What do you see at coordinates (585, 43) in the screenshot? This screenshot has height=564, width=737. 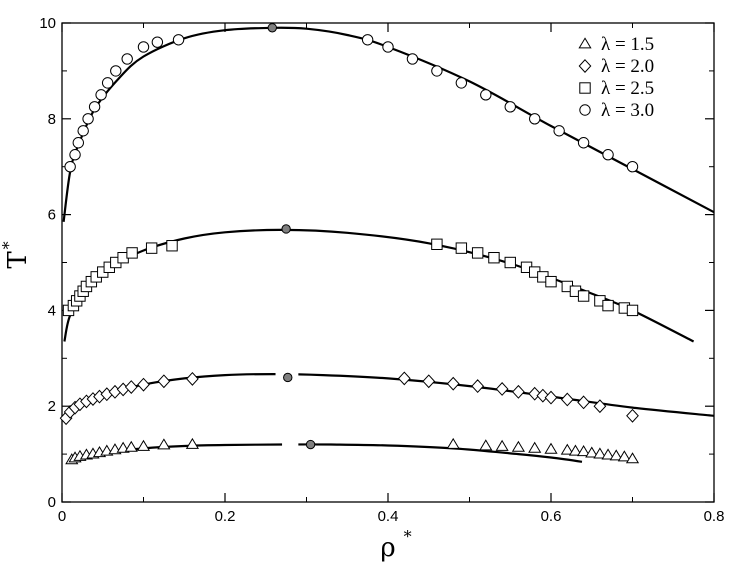 I see `legend-triangle-icon` at bounding box center [585, 43].